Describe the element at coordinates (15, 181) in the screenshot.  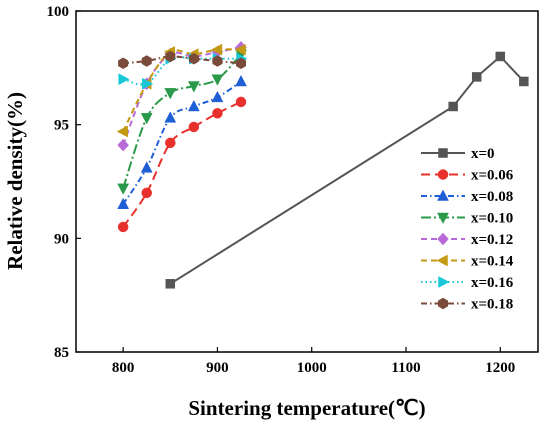
I see `y-axis-title: Relative density(%)` at that location.